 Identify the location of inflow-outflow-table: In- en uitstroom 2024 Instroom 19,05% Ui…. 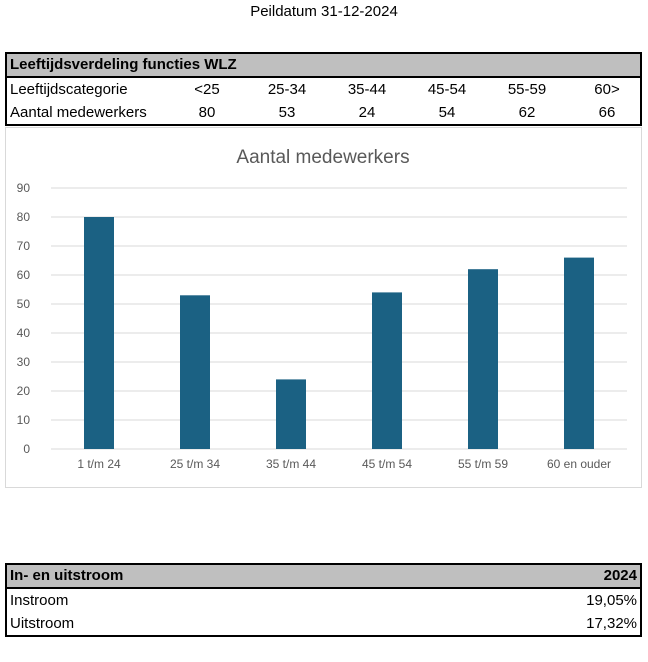
(323, 600).